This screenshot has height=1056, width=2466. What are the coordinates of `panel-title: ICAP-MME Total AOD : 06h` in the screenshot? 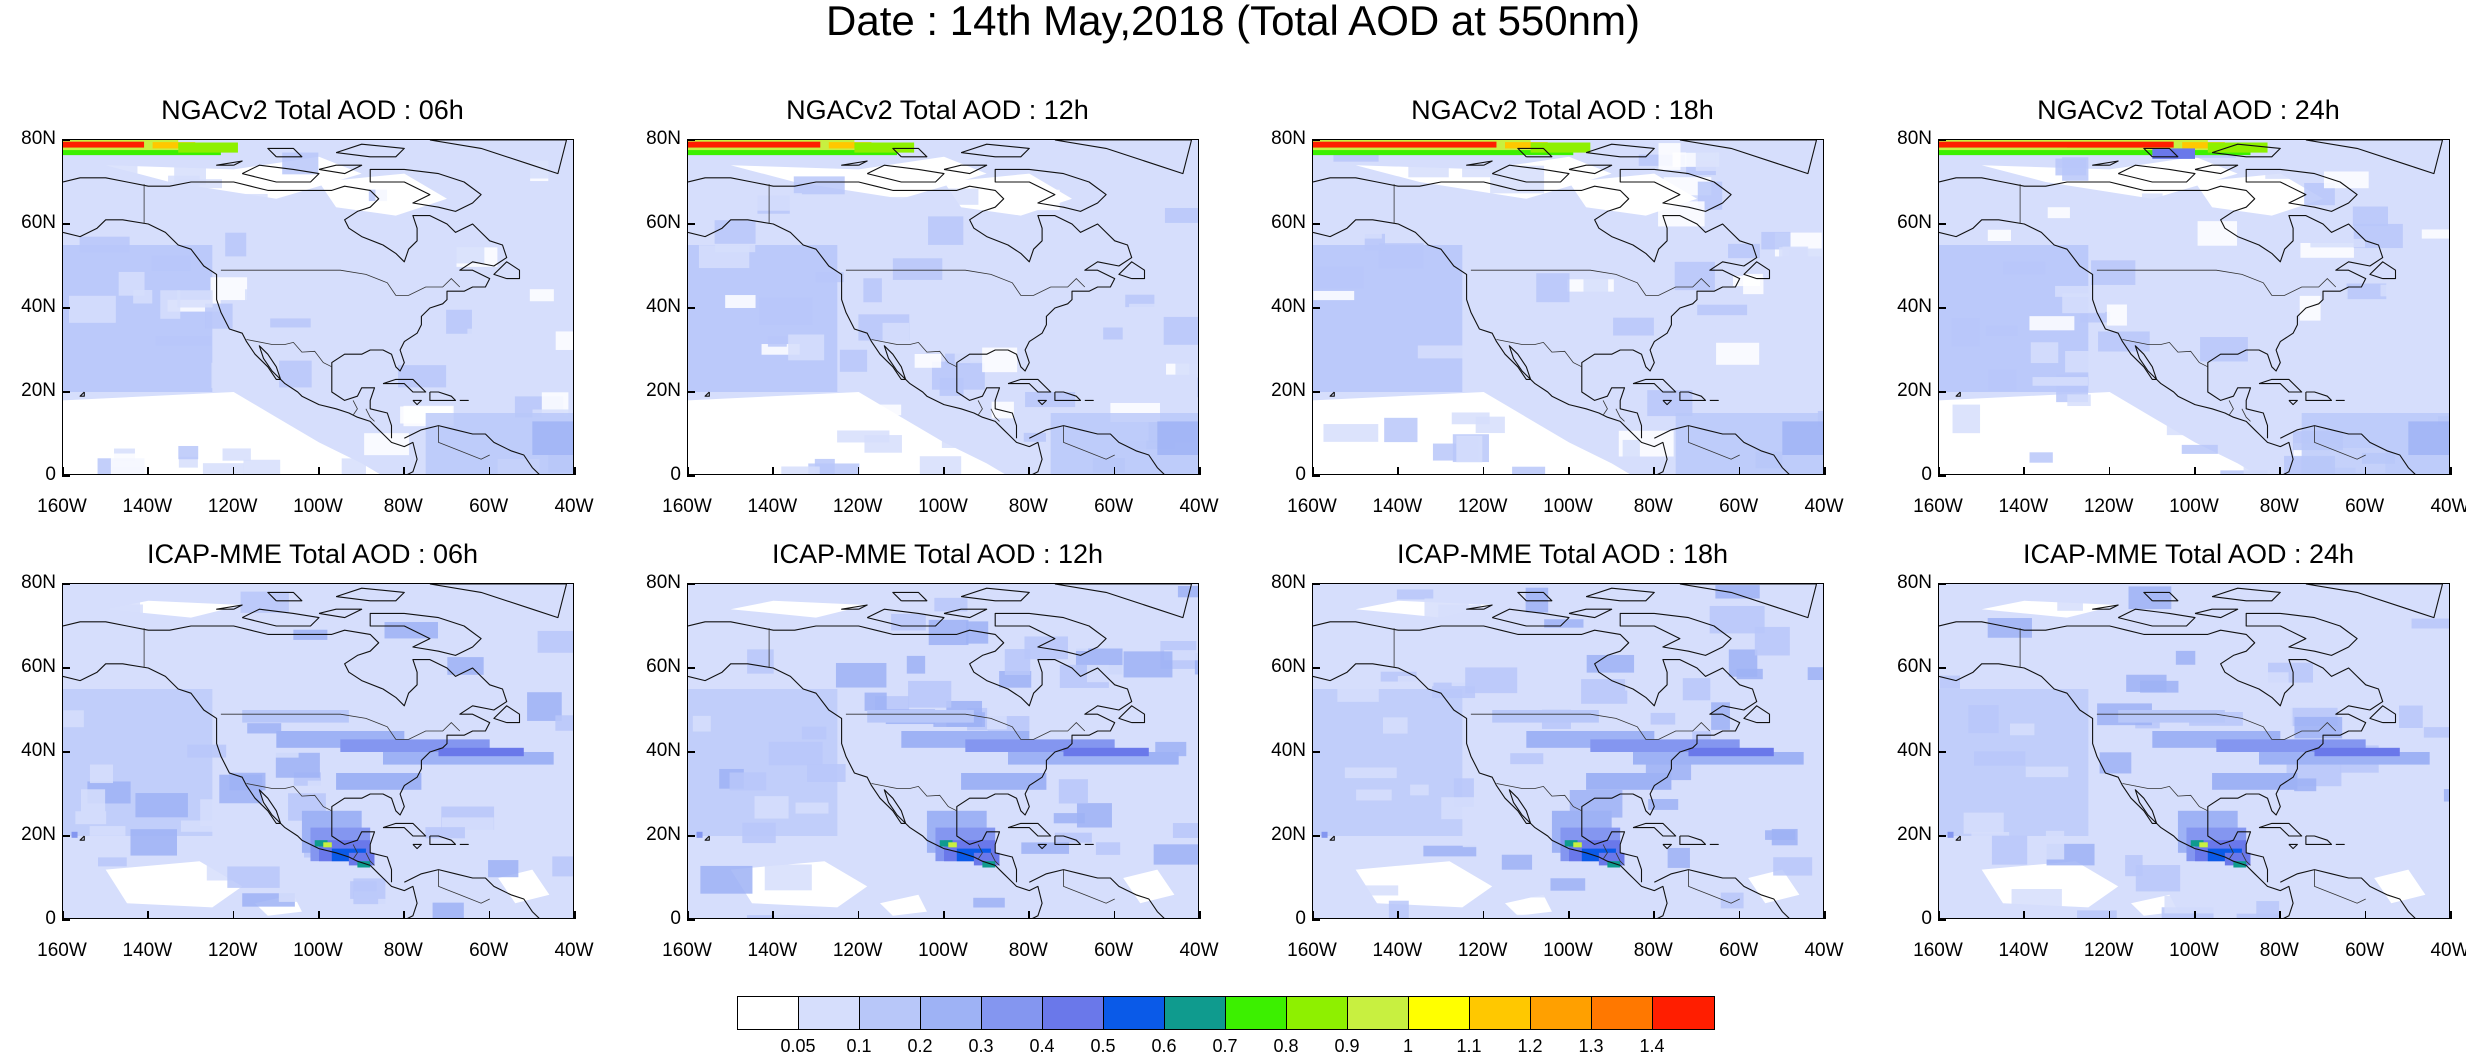 It's located at (312, 554).